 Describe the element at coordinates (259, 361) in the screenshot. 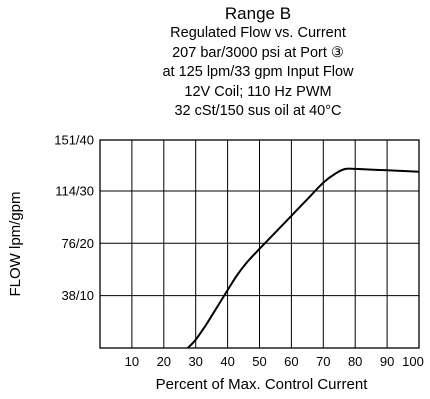

I see `x-tick-label-4: 50` at that location.